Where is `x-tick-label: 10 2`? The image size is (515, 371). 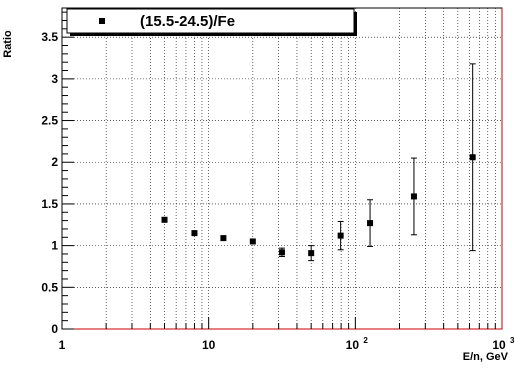
x-tick-label: 10 2 is located at coordinates (357, 344).